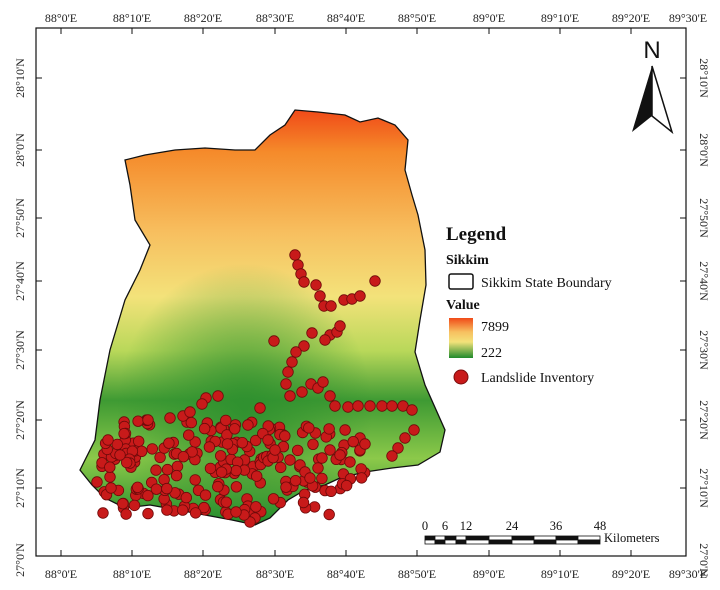 This screenshot has width=720, height=590. What do you see at coordinates (20, 350) in the screenshot?
I see `left-tick-label: 27°30'N` at bounding box center [20, 350].